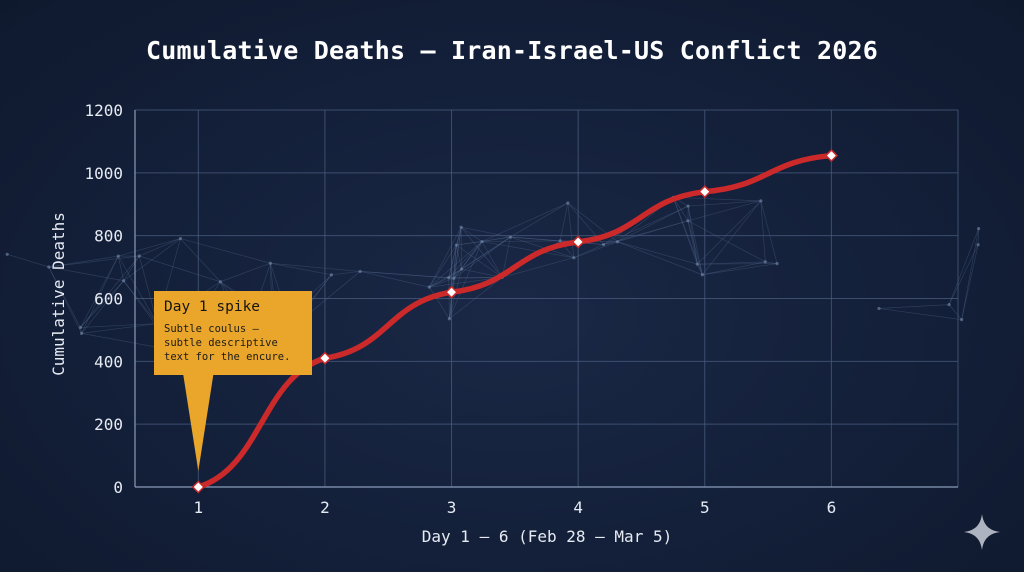  Describe the element at coordinates (227, 357) in the screenshot. I see `callout-line: text for the encure.` at that location.